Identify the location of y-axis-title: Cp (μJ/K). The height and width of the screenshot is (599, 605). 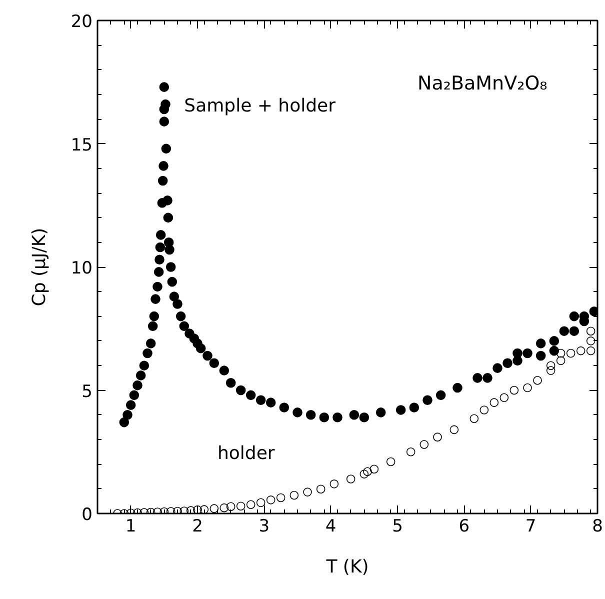
(39, 267).